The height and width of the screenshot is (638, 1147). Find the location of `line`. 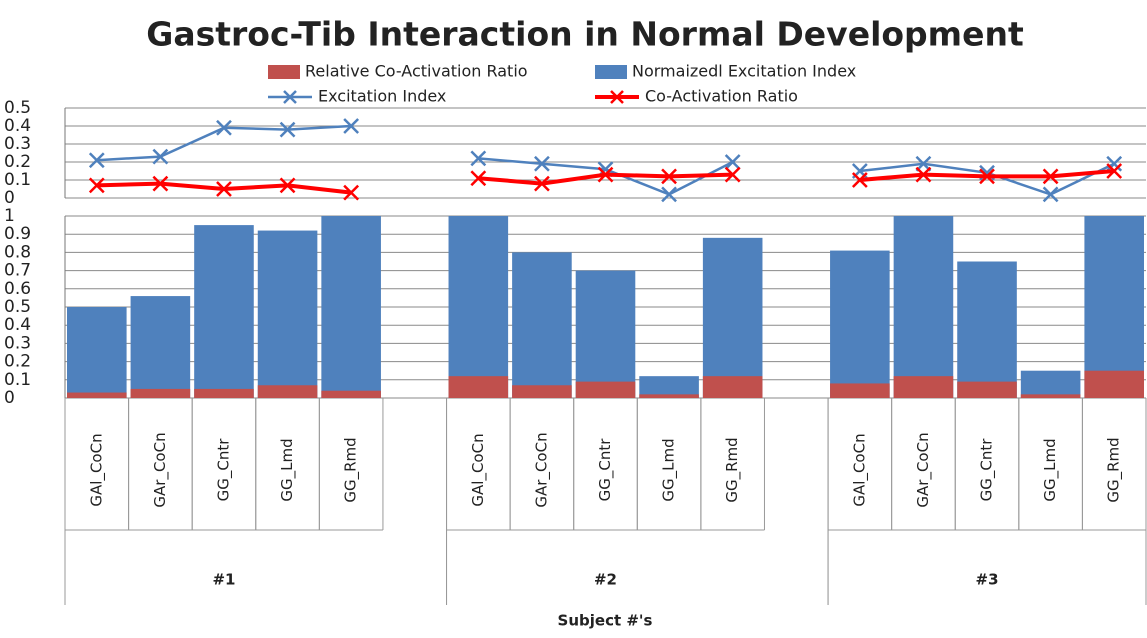

line is located at coordinates (605, 160).